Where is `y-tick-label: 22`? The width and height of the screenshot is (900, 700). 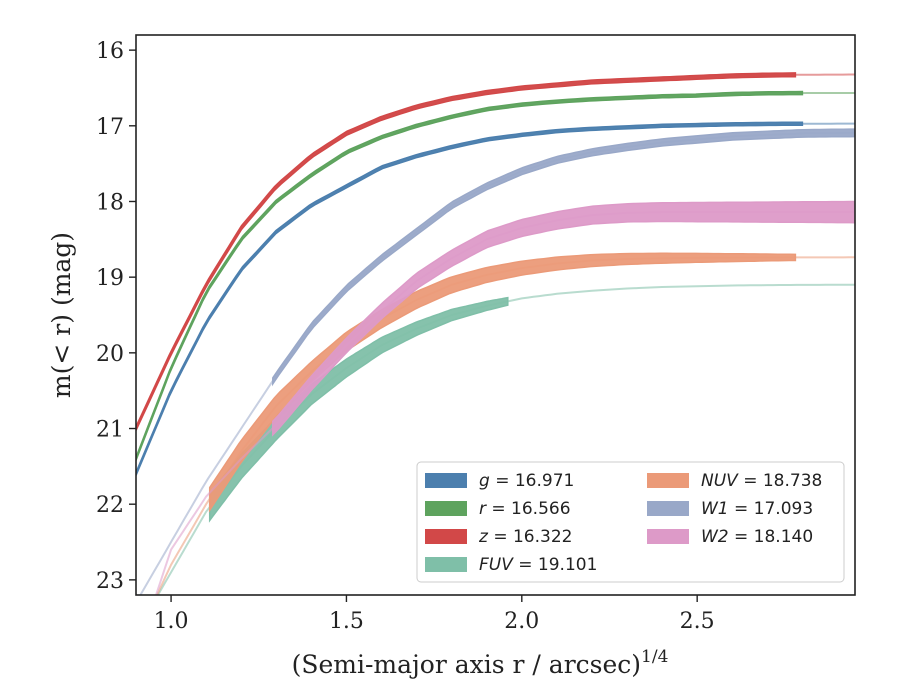 y-tick-label: 22 is located at coordinates (110, 505).